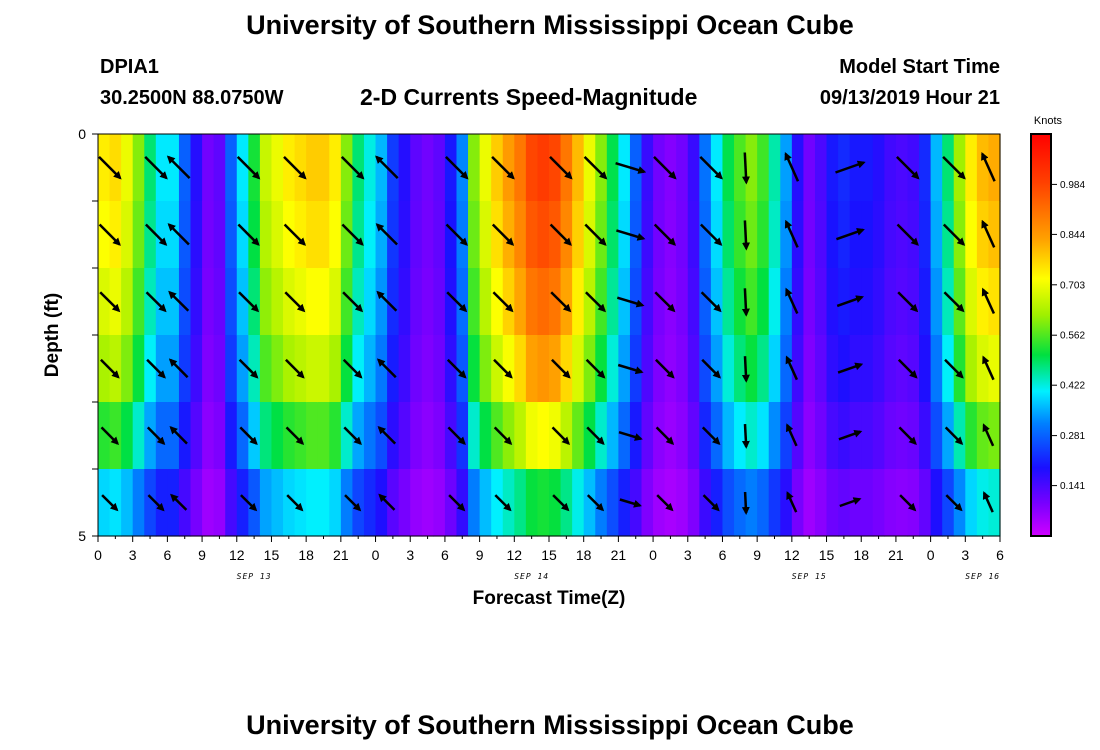 The height and width of the screenshot is (750, 1100). Describe the element at coordinates (272, 555) in the screenshot. I see `x-tick-label: 15` at that location.